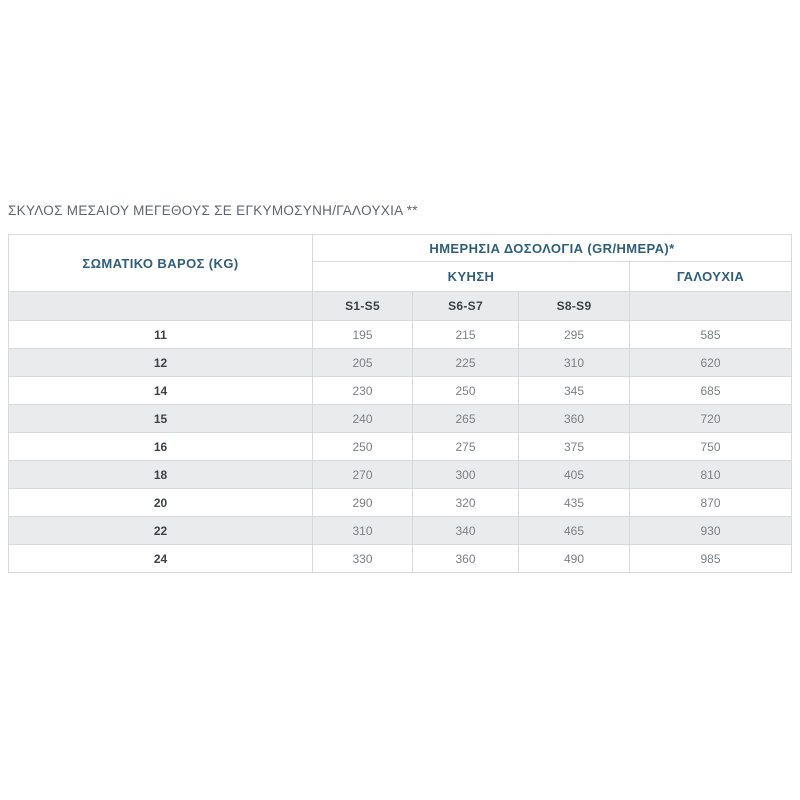 The image size is (800, 800). I want to click on dosage-value-cell: 375, so click(574, 446).